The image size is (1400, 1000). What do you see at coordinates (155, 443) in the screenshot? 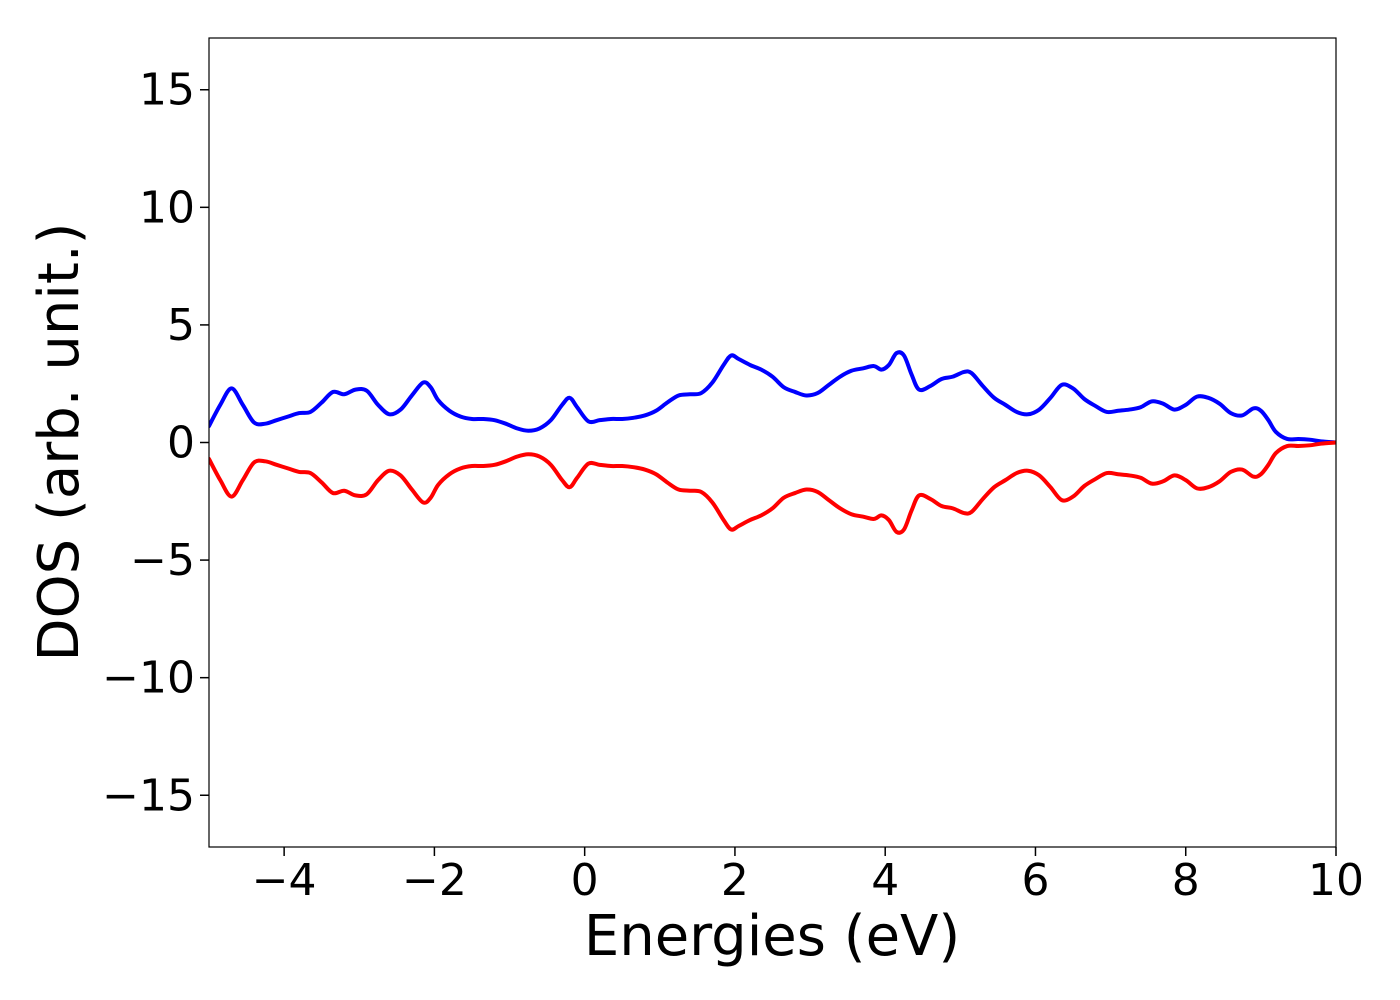
I see `y-axis: −15 −10 −5 0 5 10 15` at bounding box center [155, 443].